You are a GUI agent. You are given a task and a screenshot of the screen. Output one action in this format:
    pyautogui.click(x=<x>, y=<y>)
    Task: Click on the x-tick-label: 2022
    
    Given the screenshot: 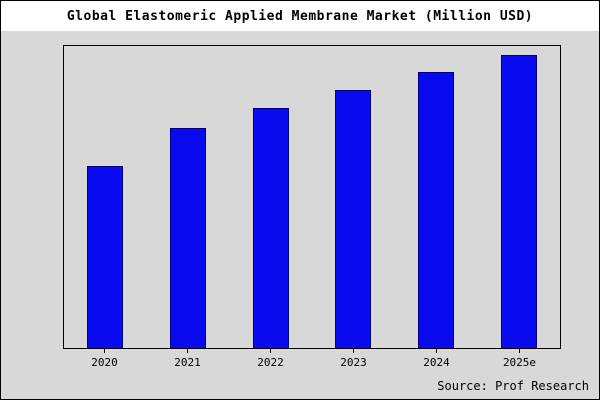 What is the action you would take?
    pyautogui.click(x=270, y=362)
    